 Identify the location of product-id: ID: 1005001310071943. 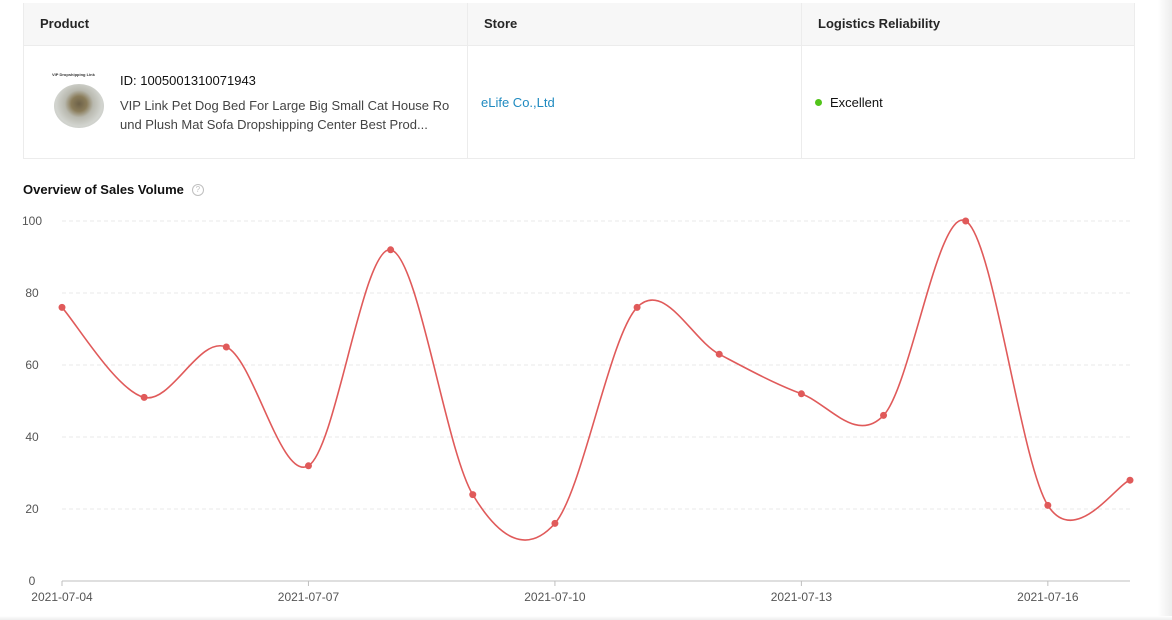
(188, 80).